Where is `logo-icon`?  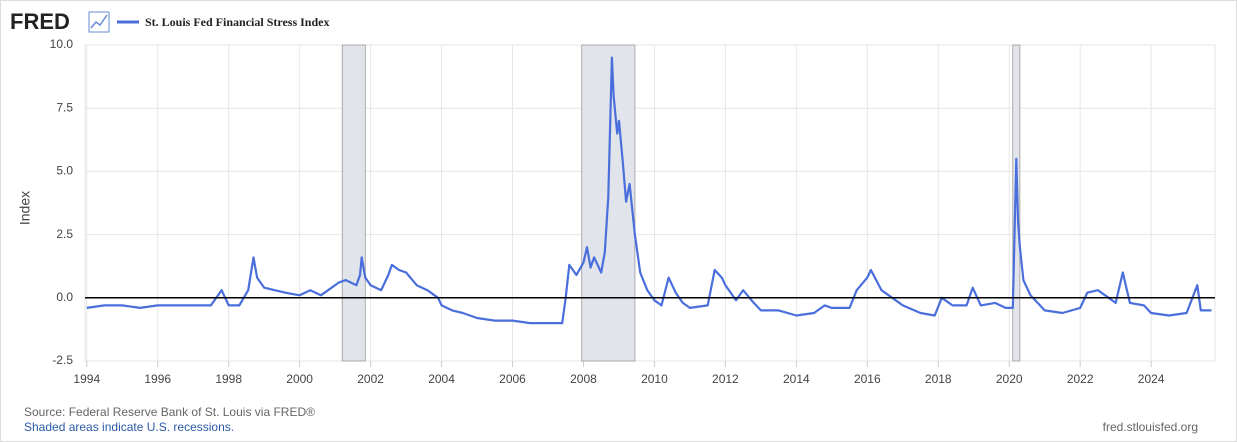
logo-icon is located at coordinates (99, 22).